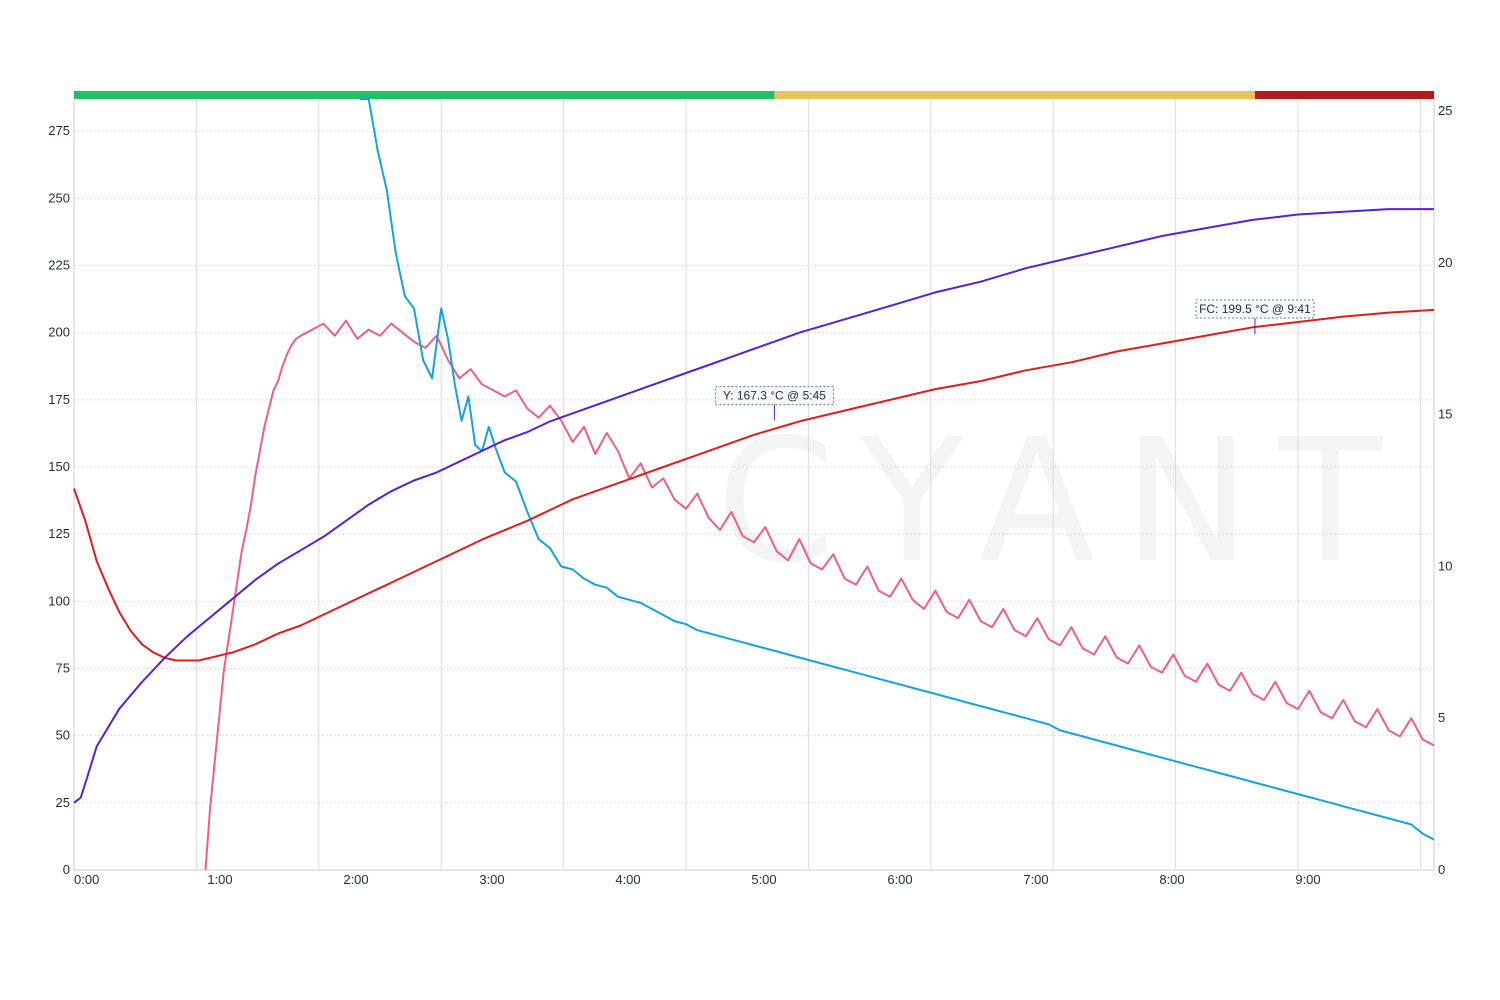  I want to click on y-tick-label: 0, so click(66, 869).